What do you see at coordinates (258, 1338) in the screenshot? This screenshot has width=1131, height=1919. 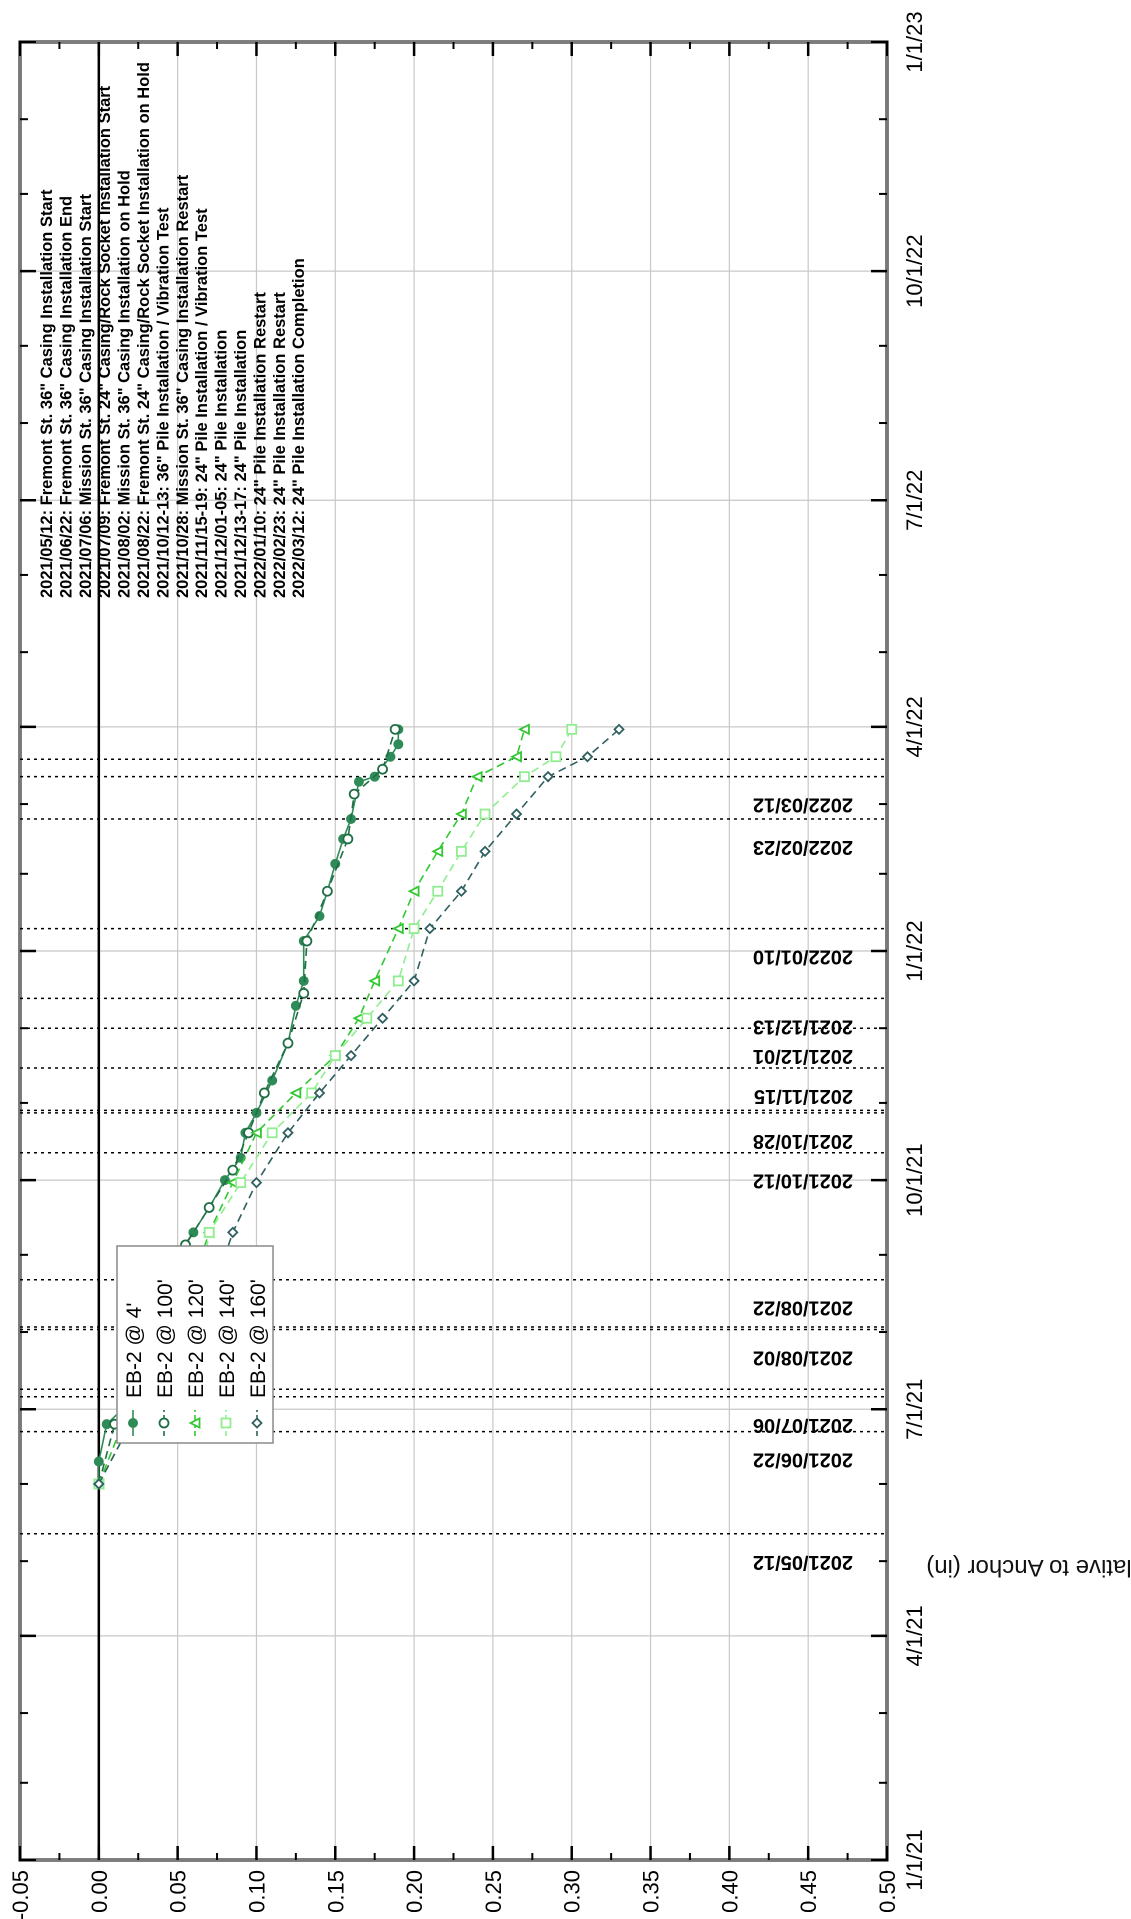 I see `legend-label: EB-2 @ 160'` at bounding box center [258, 1338].